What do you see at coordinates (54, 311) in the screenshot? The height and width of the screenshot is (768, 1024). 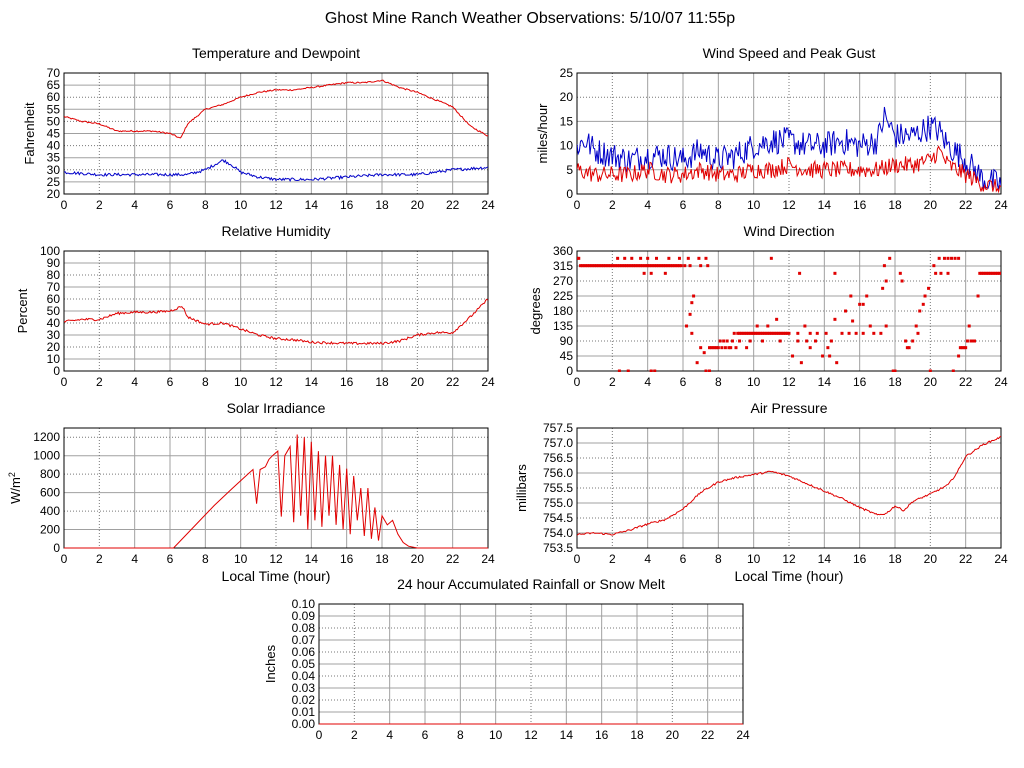 I see `y-tick-label: 50` at bounding box center [54, 311].